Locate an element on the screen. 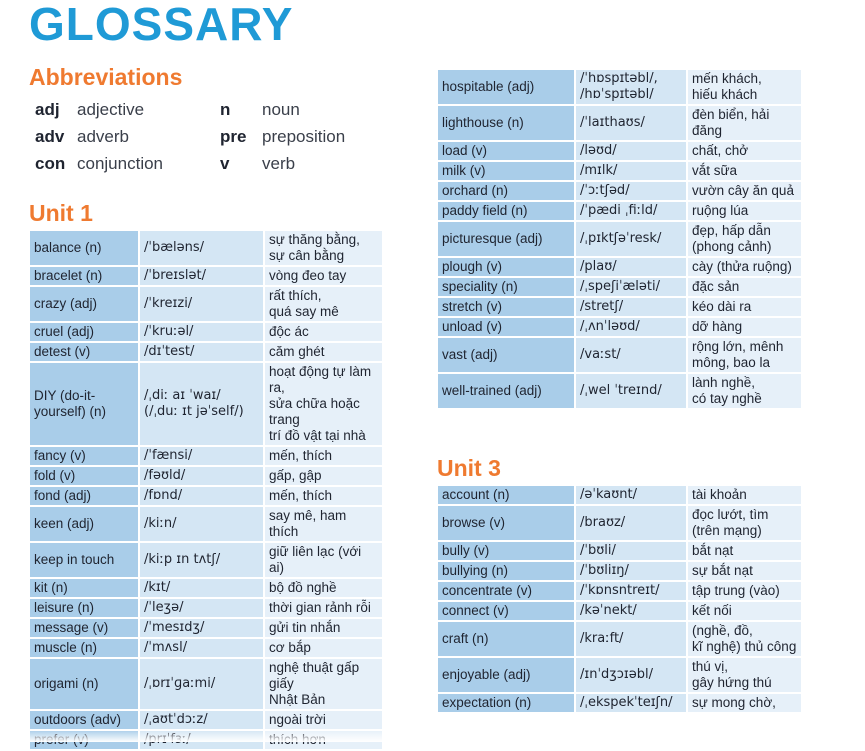 Image resolution: width=865 pixels, height=751 pixels. abbreviation-meaning: preposition is located at coordinates (304, 136).